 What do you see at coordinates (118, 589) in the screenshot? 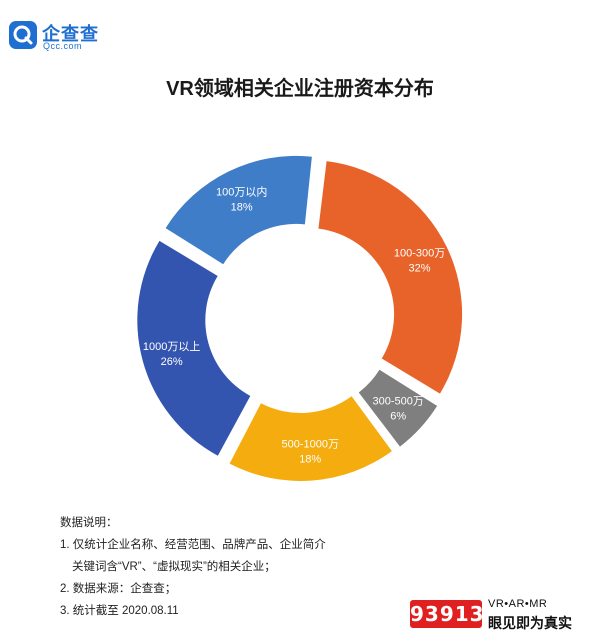
I see `notes-line-2: 2. 数据来源：企查查；` at bounding box center [118, 589].